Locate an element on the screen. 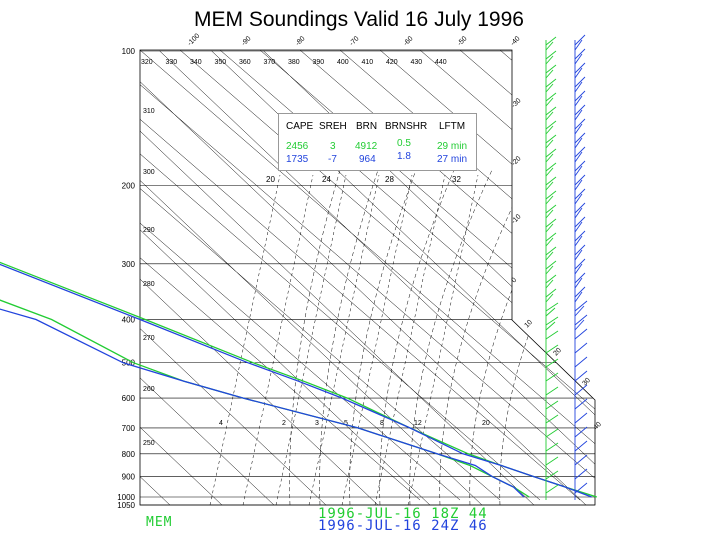 This screenshot has width=718, height=538. mixing-ratio-low-label: 5 is located at coordinates (346, 423).